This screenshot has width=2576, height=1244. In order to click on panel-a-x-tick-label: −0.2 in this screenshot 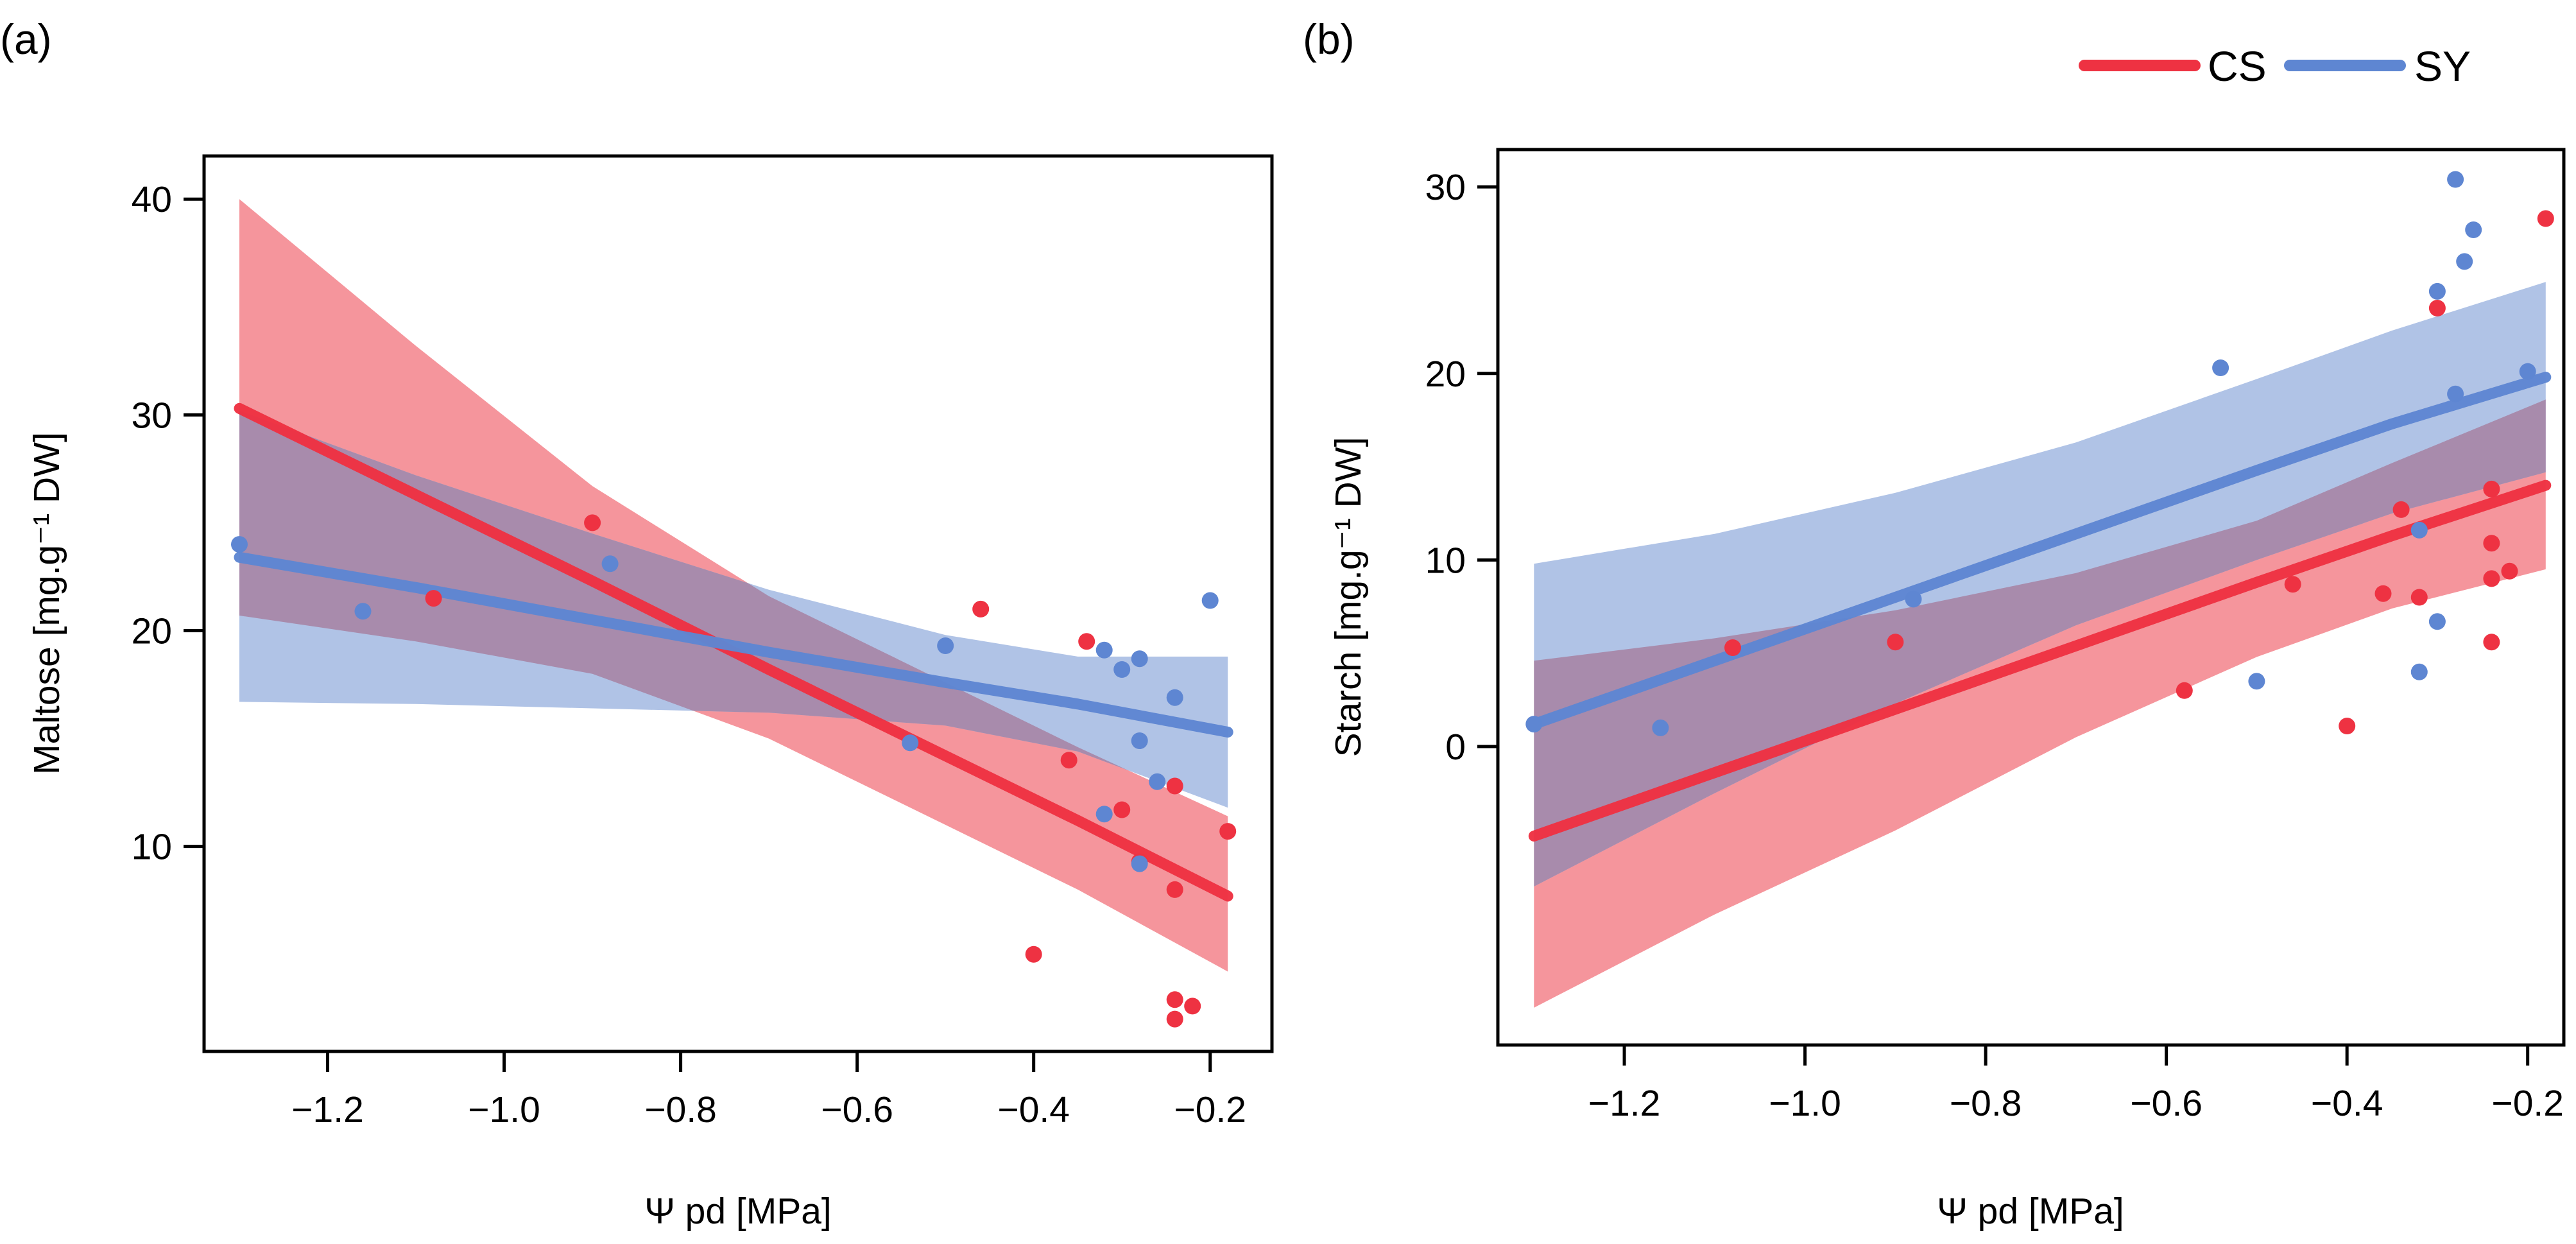, I will do `click(1210, 1109)`.